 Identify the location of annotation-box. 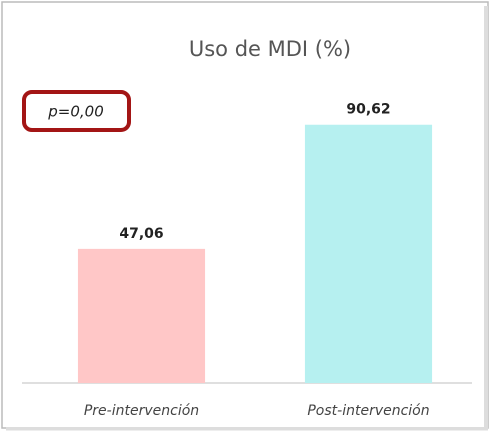
(76, 111).